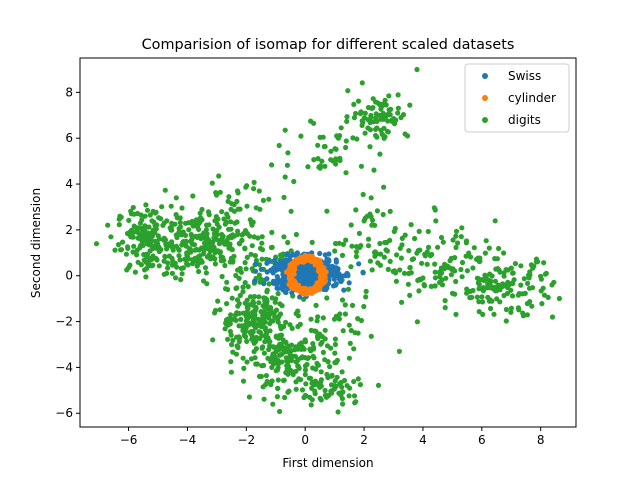 This screenshot has height=480, width=640. I want to click on x-tick-label: 2, so click(364, 440).